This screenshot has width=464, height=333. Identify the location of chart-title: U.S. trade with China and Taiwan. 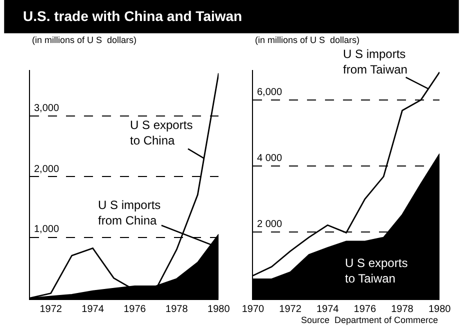
(132, 16).